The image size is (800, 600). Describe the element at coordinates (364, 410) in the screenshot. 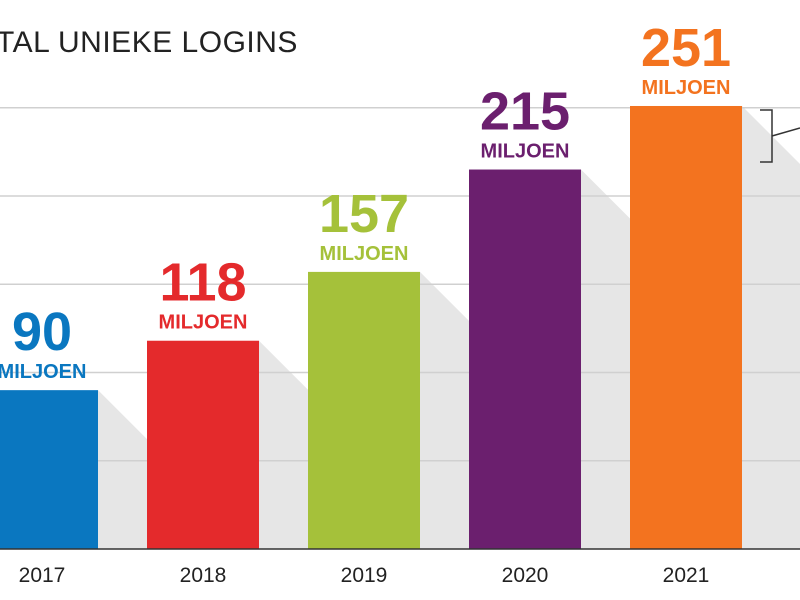

I see `bar-2019` at that location.